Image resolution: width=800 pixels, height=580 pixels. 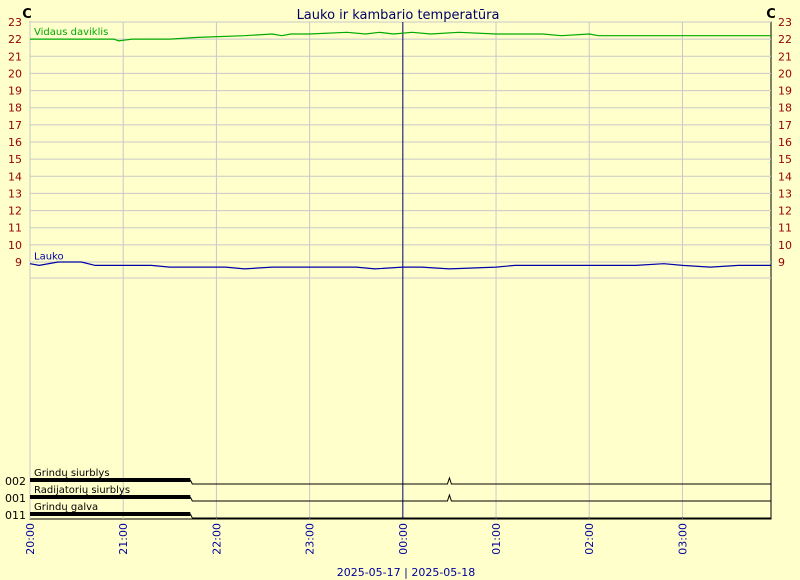 What do you see at coordinates (785, 159) in the screenshot?
I see `y-tick-label-right: 15` at bounding box center [785, 159].